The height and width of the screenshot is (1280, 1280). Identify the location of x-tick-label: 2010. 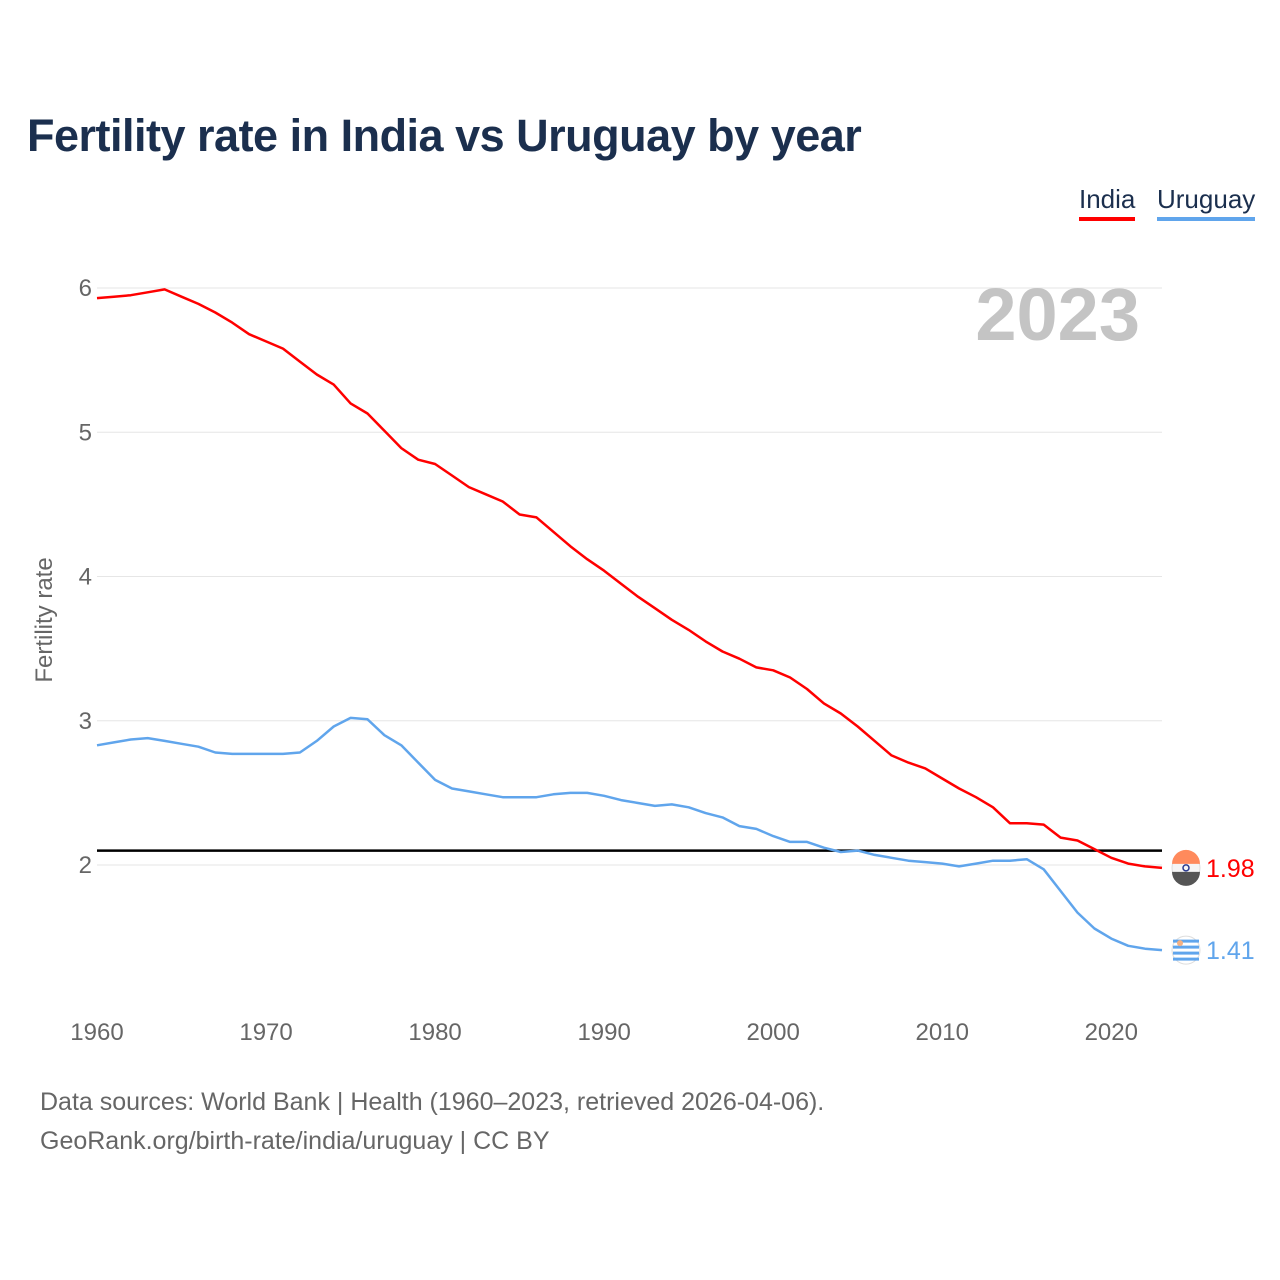
(942, 1032).